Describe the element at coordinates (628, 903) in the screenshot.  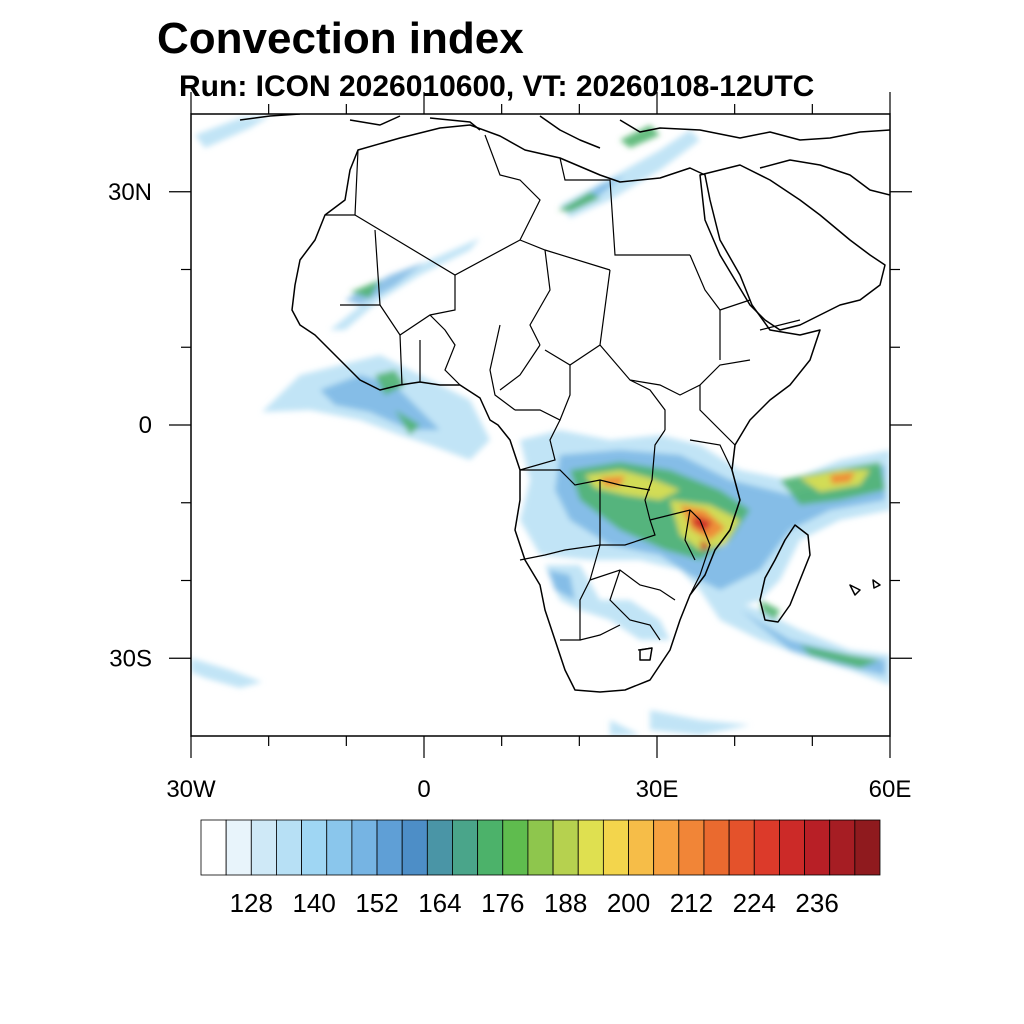
I see `colorbar-label: 200` at that location.